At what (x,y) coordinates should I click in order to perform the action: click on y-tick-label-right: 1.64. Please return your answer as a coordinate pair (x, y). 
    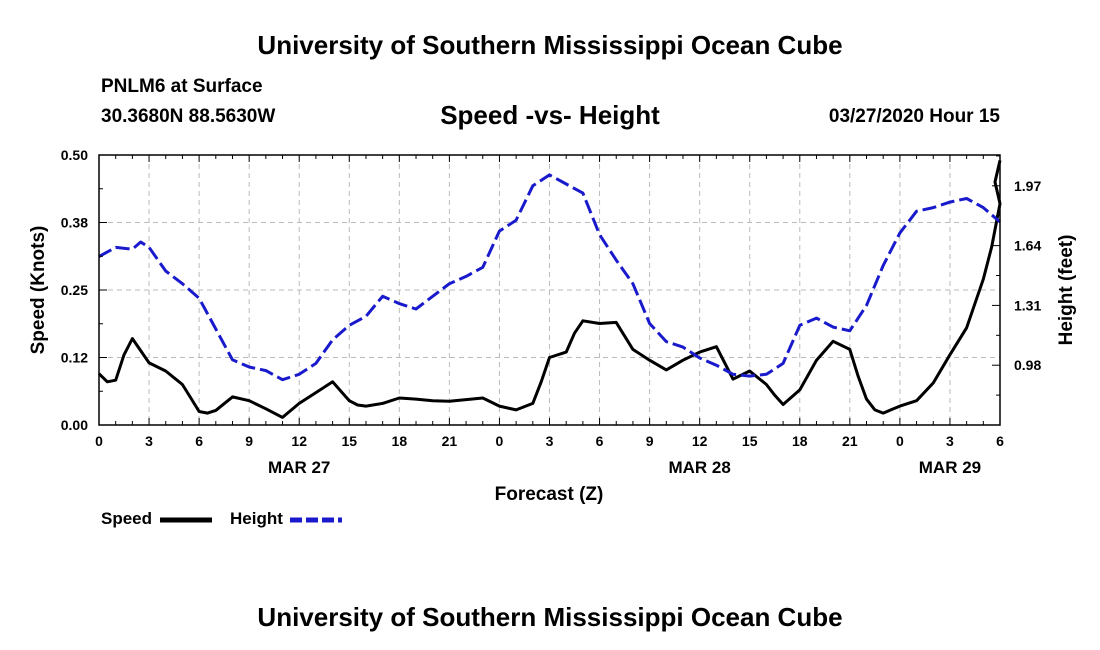
    Looking at the image, I should click on (1027, 246).